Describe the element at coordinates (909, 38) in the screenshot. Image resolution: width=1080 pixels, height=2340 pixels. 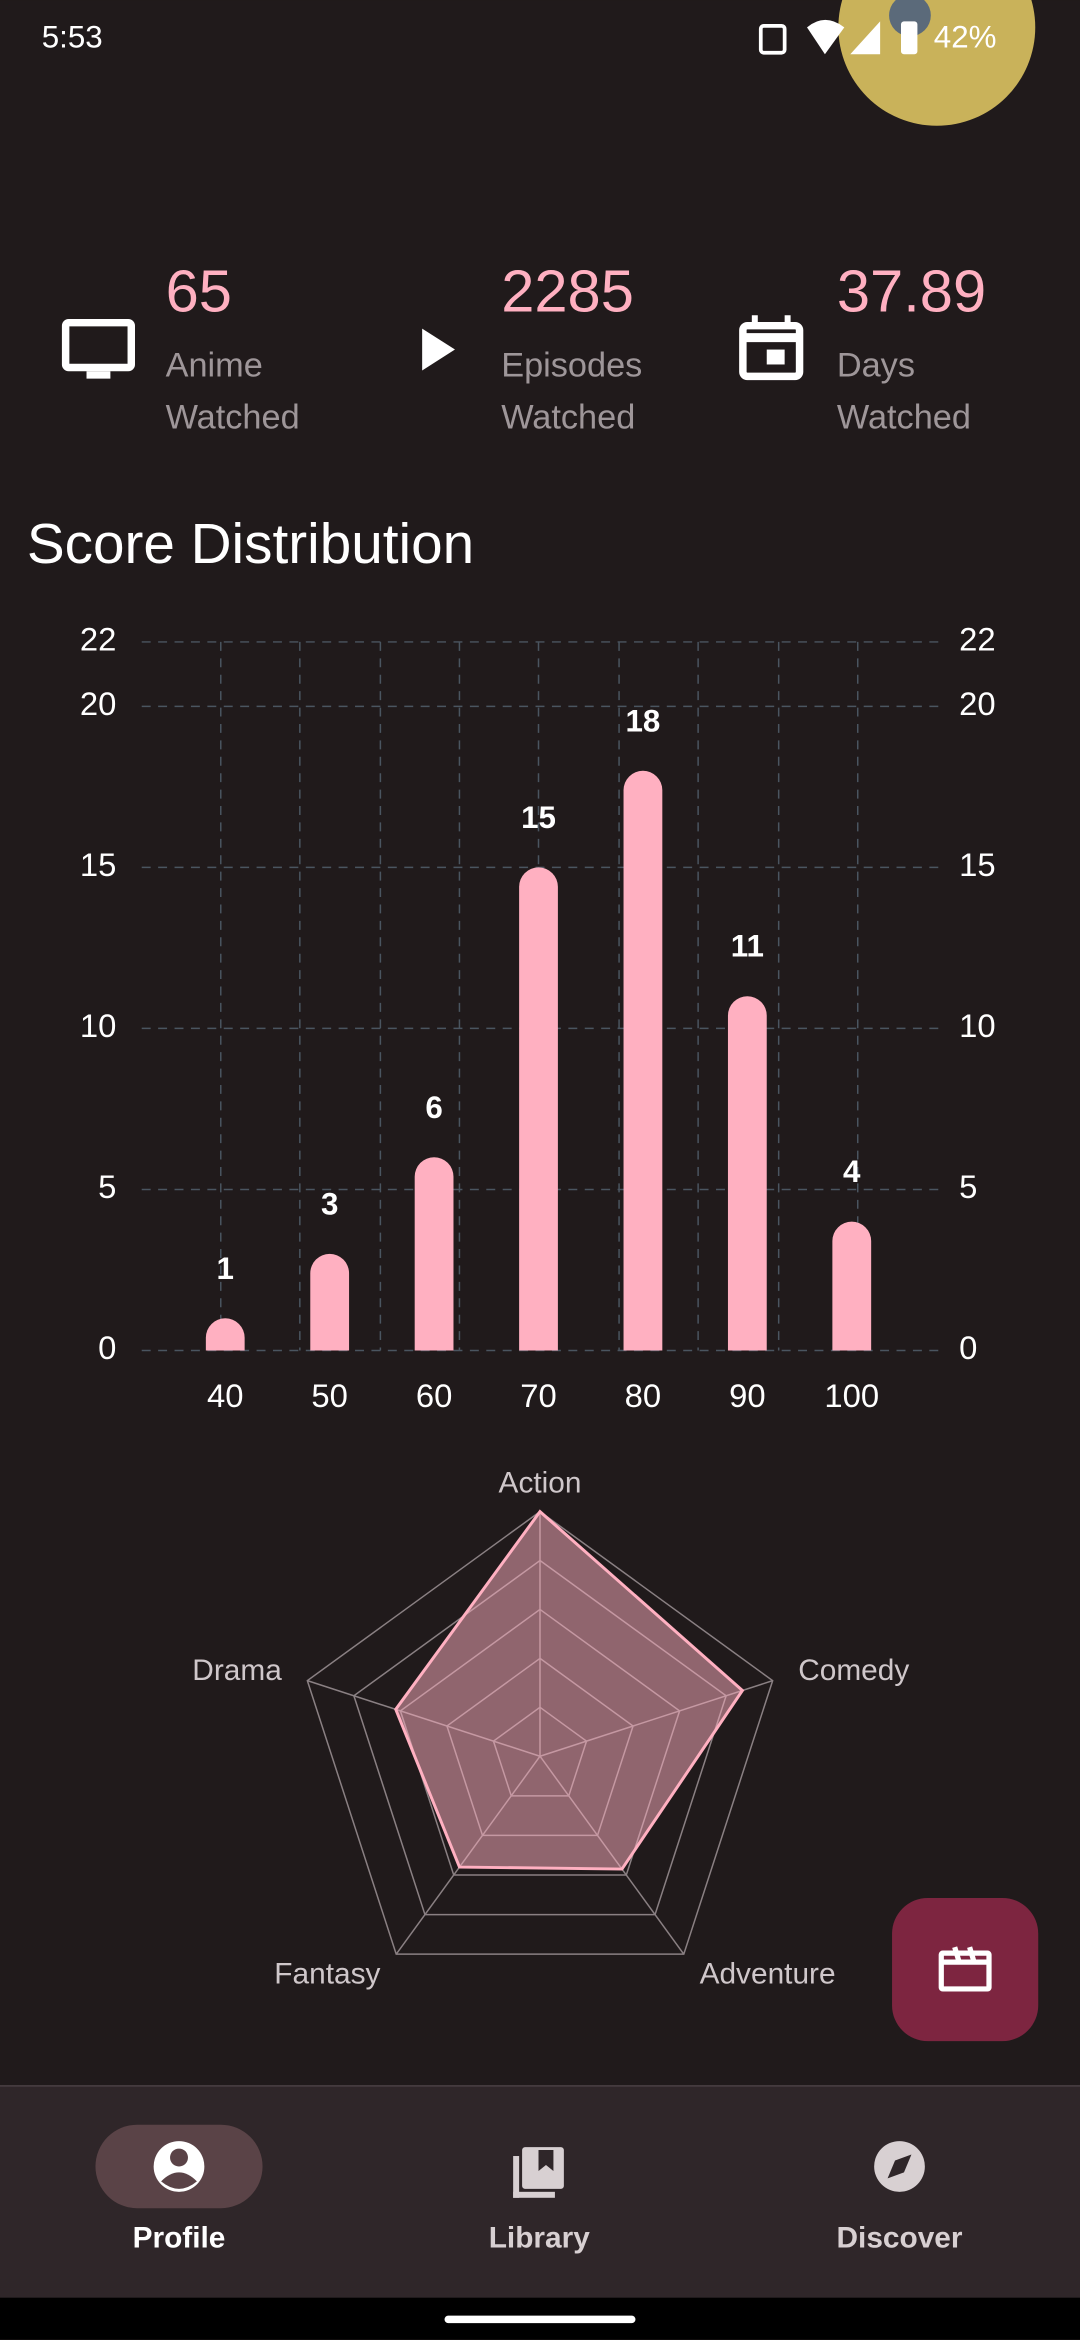
I see `battery-icon` at that location.